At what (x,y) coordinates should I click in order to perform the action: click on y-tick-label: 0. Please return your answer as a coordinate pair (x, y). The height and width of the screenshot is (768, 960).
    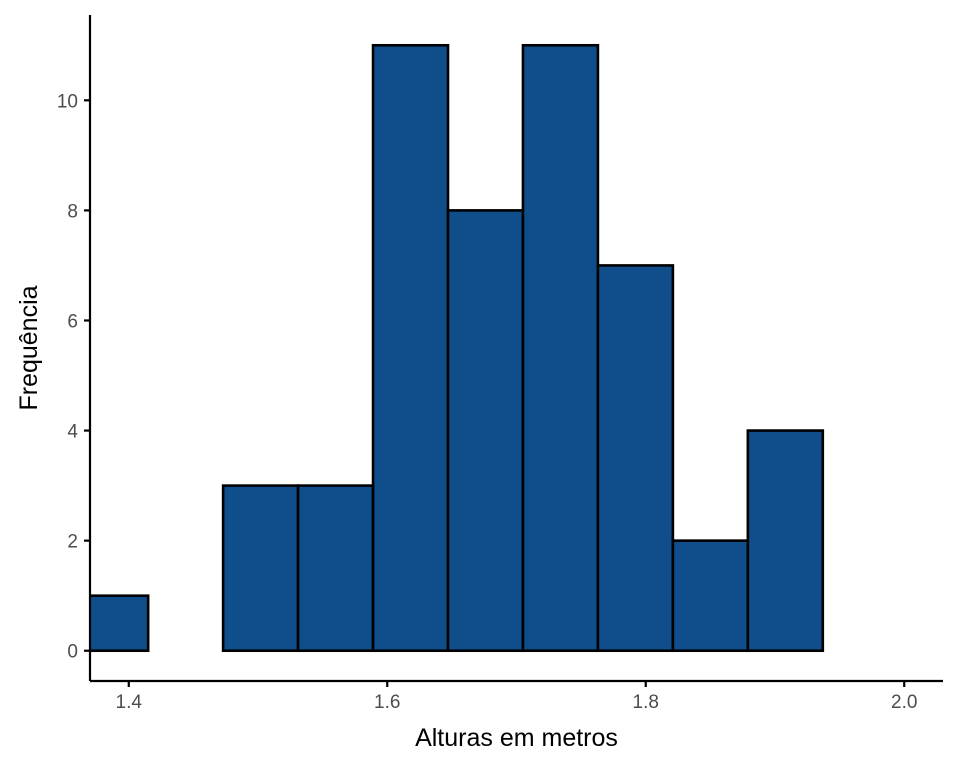
    Looking at the image, I should click on (72, 652).